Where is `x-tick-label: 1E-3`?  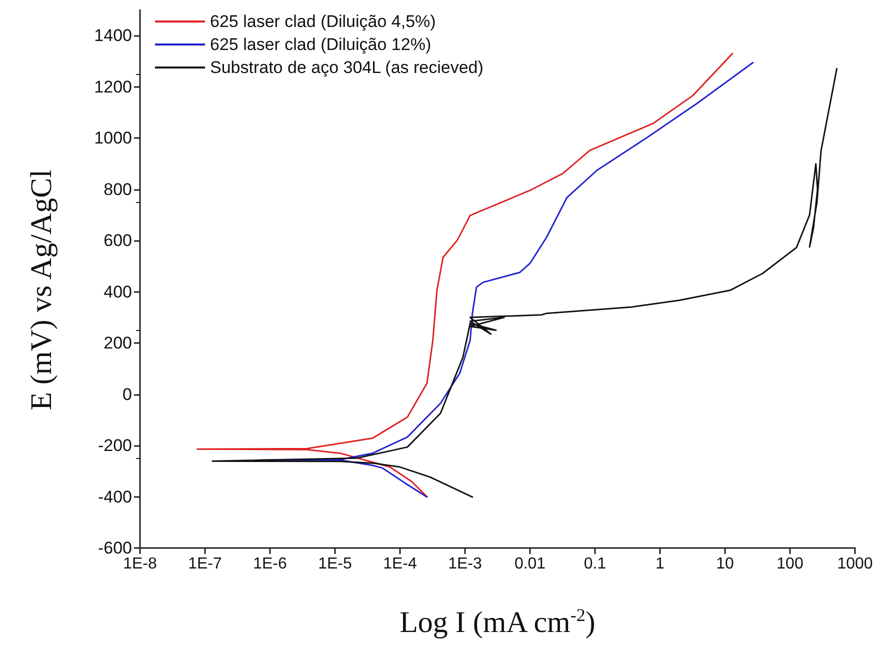 x-tick-label: 1E-3 is located at coordinates (465, 564).